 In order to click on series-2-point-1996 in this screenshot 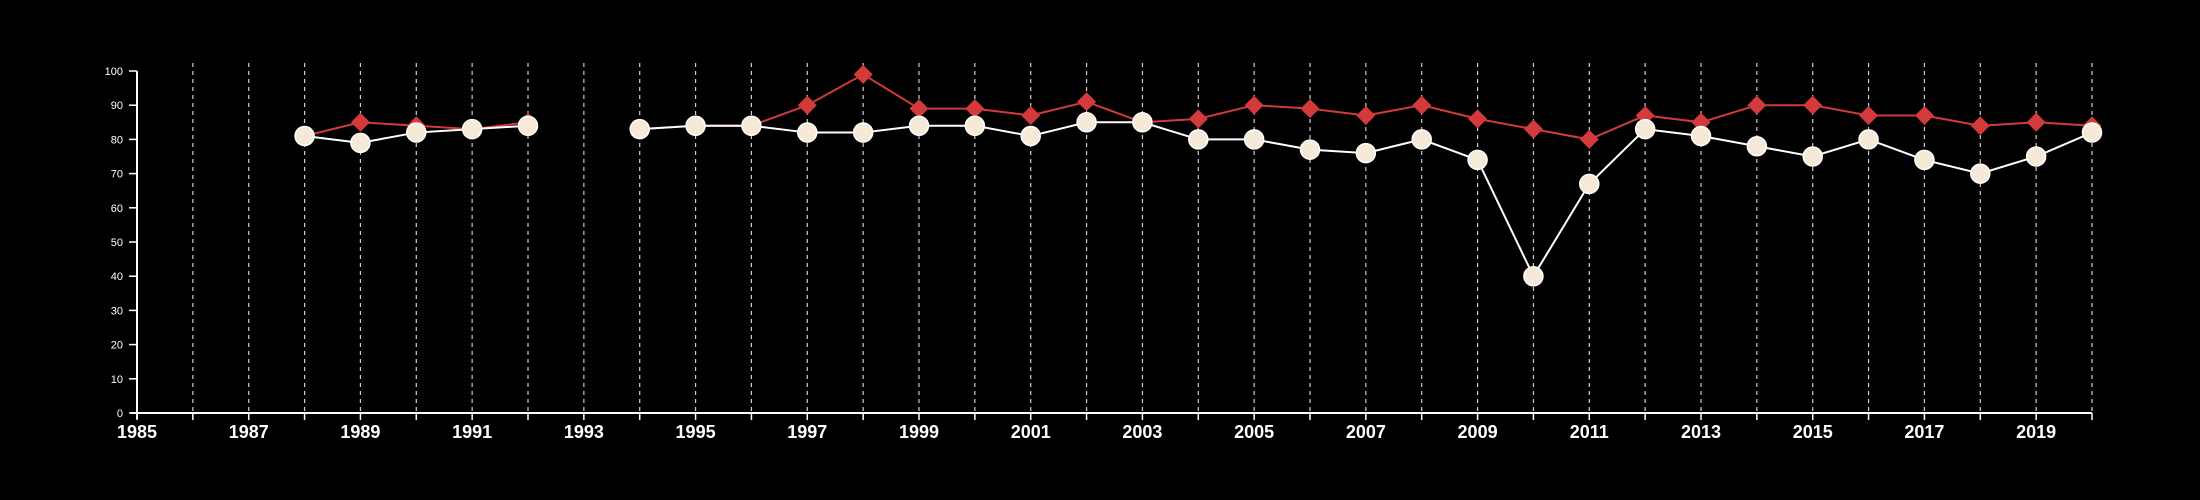, I will do `click(751, 125)`.